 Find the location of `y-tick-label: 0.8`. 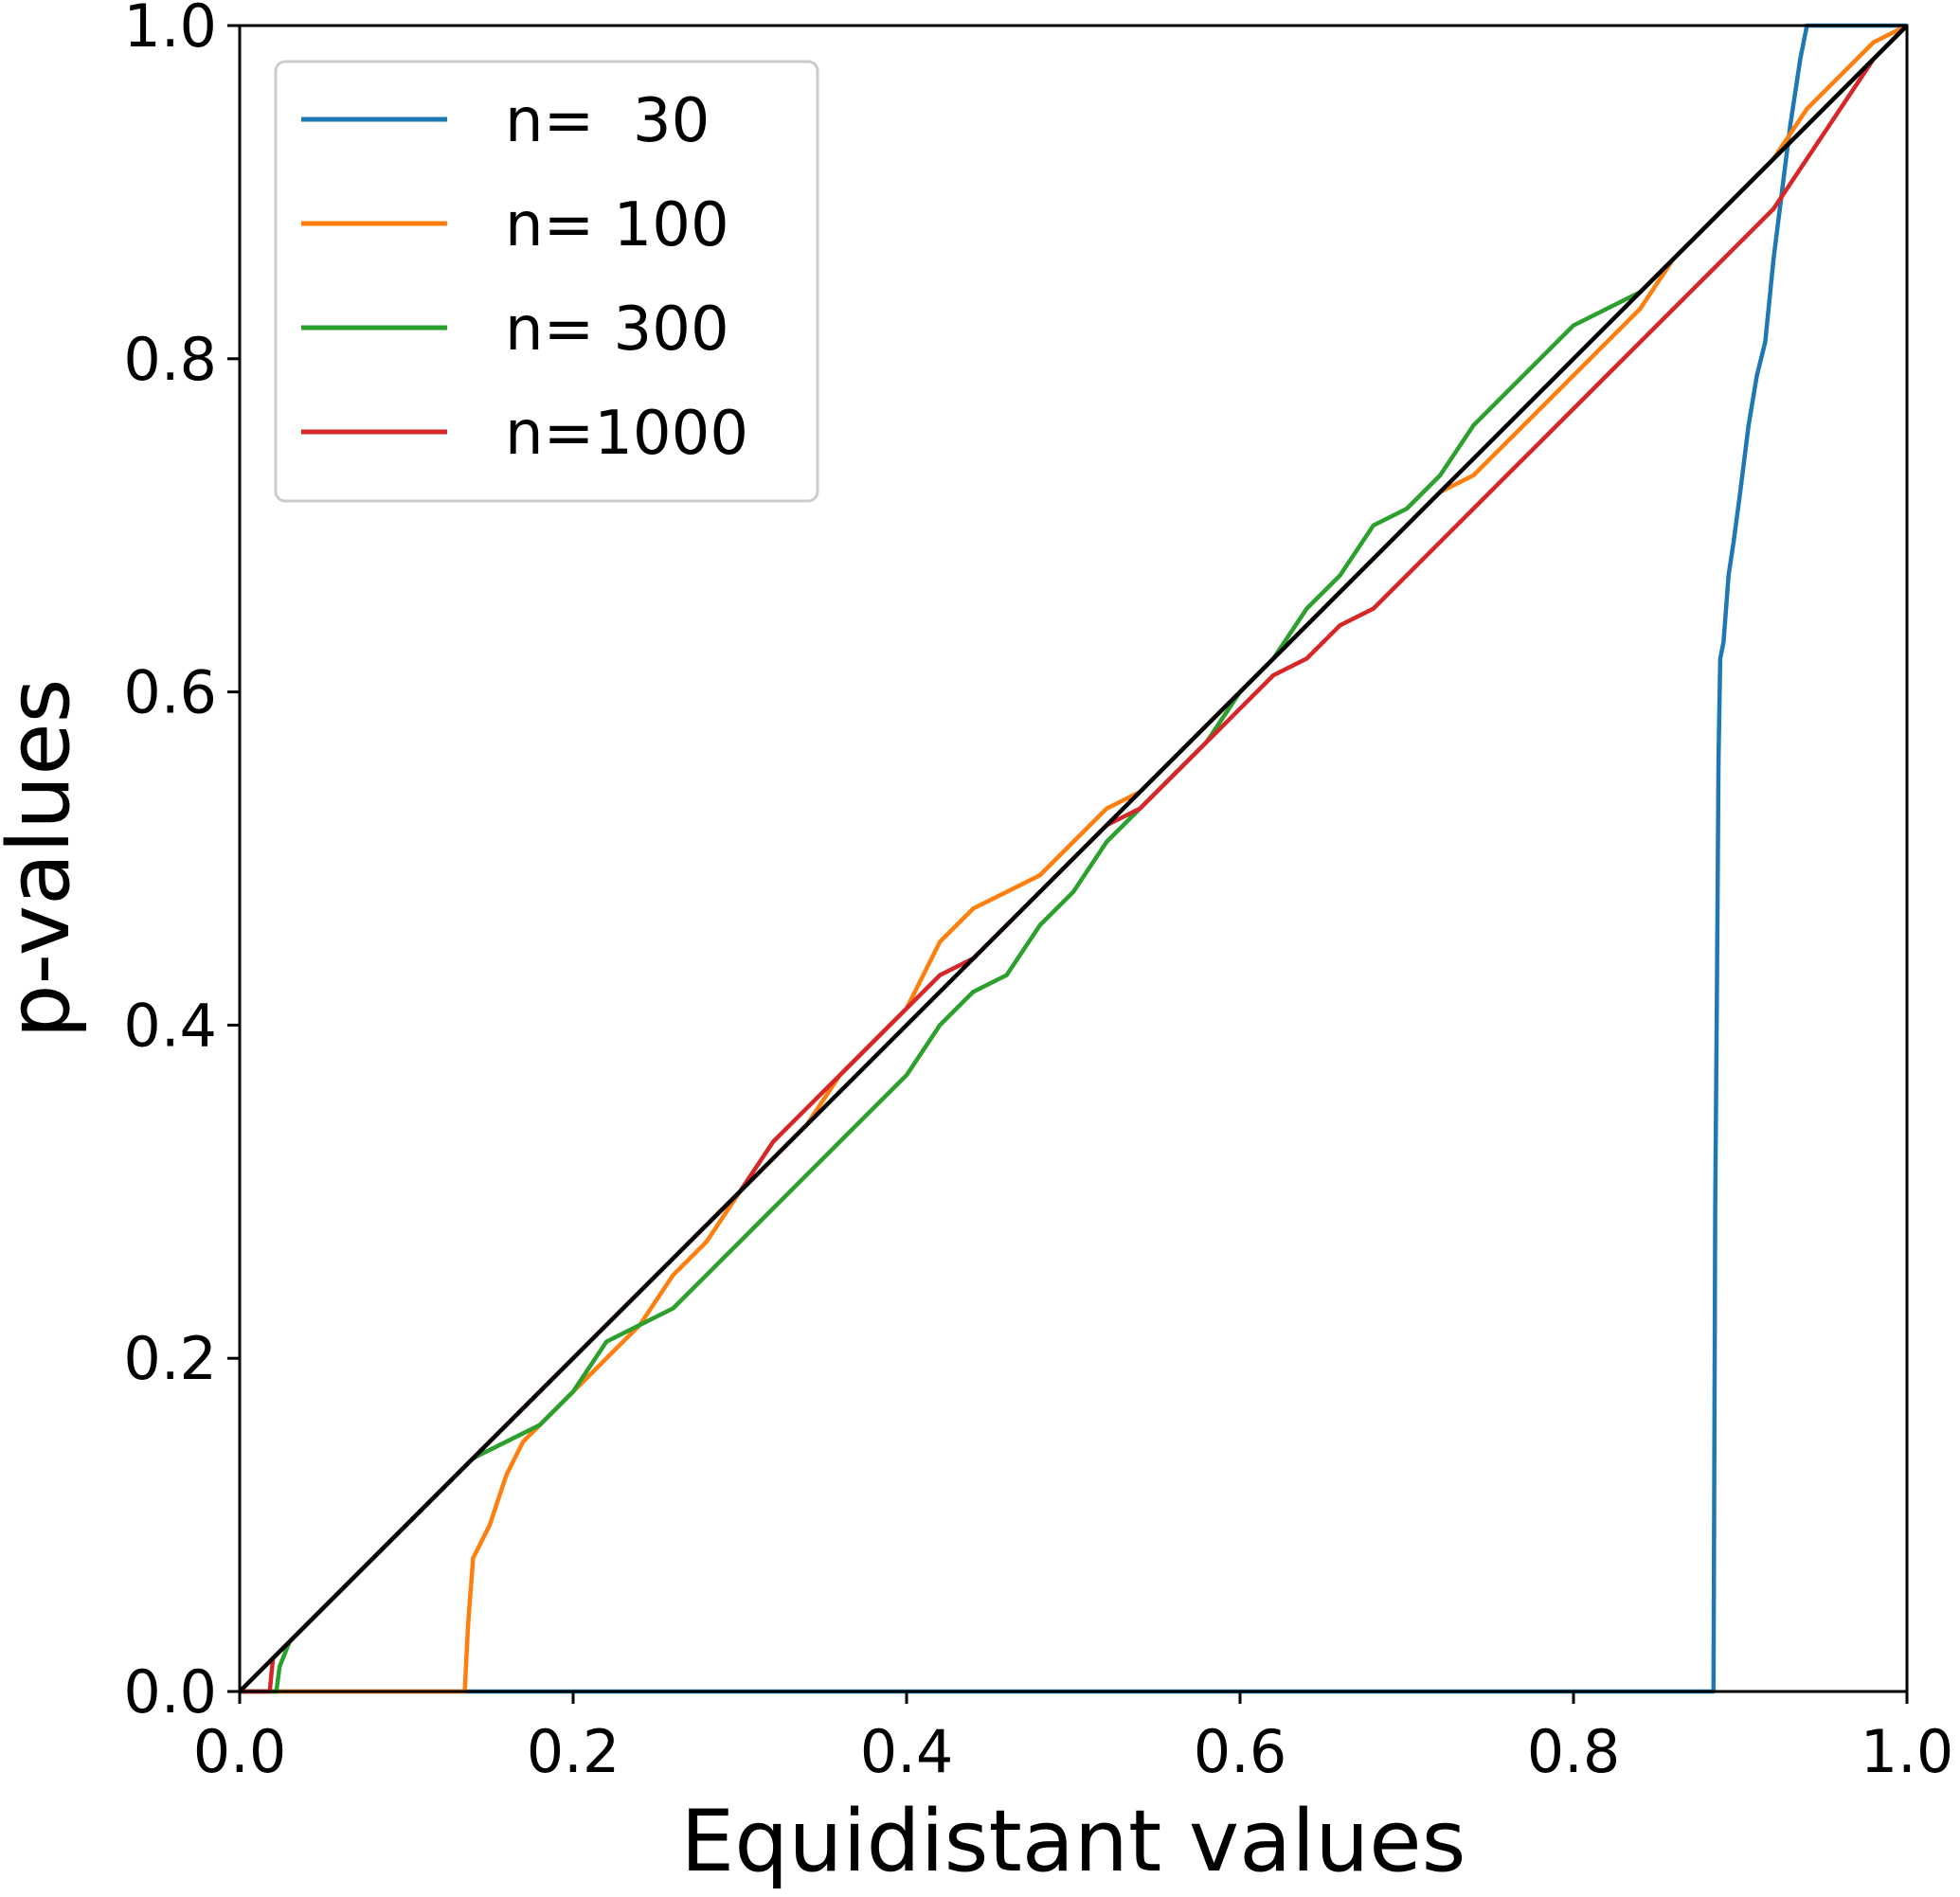

y-tick-label: 0.8 is located at coordinates (170, 359).